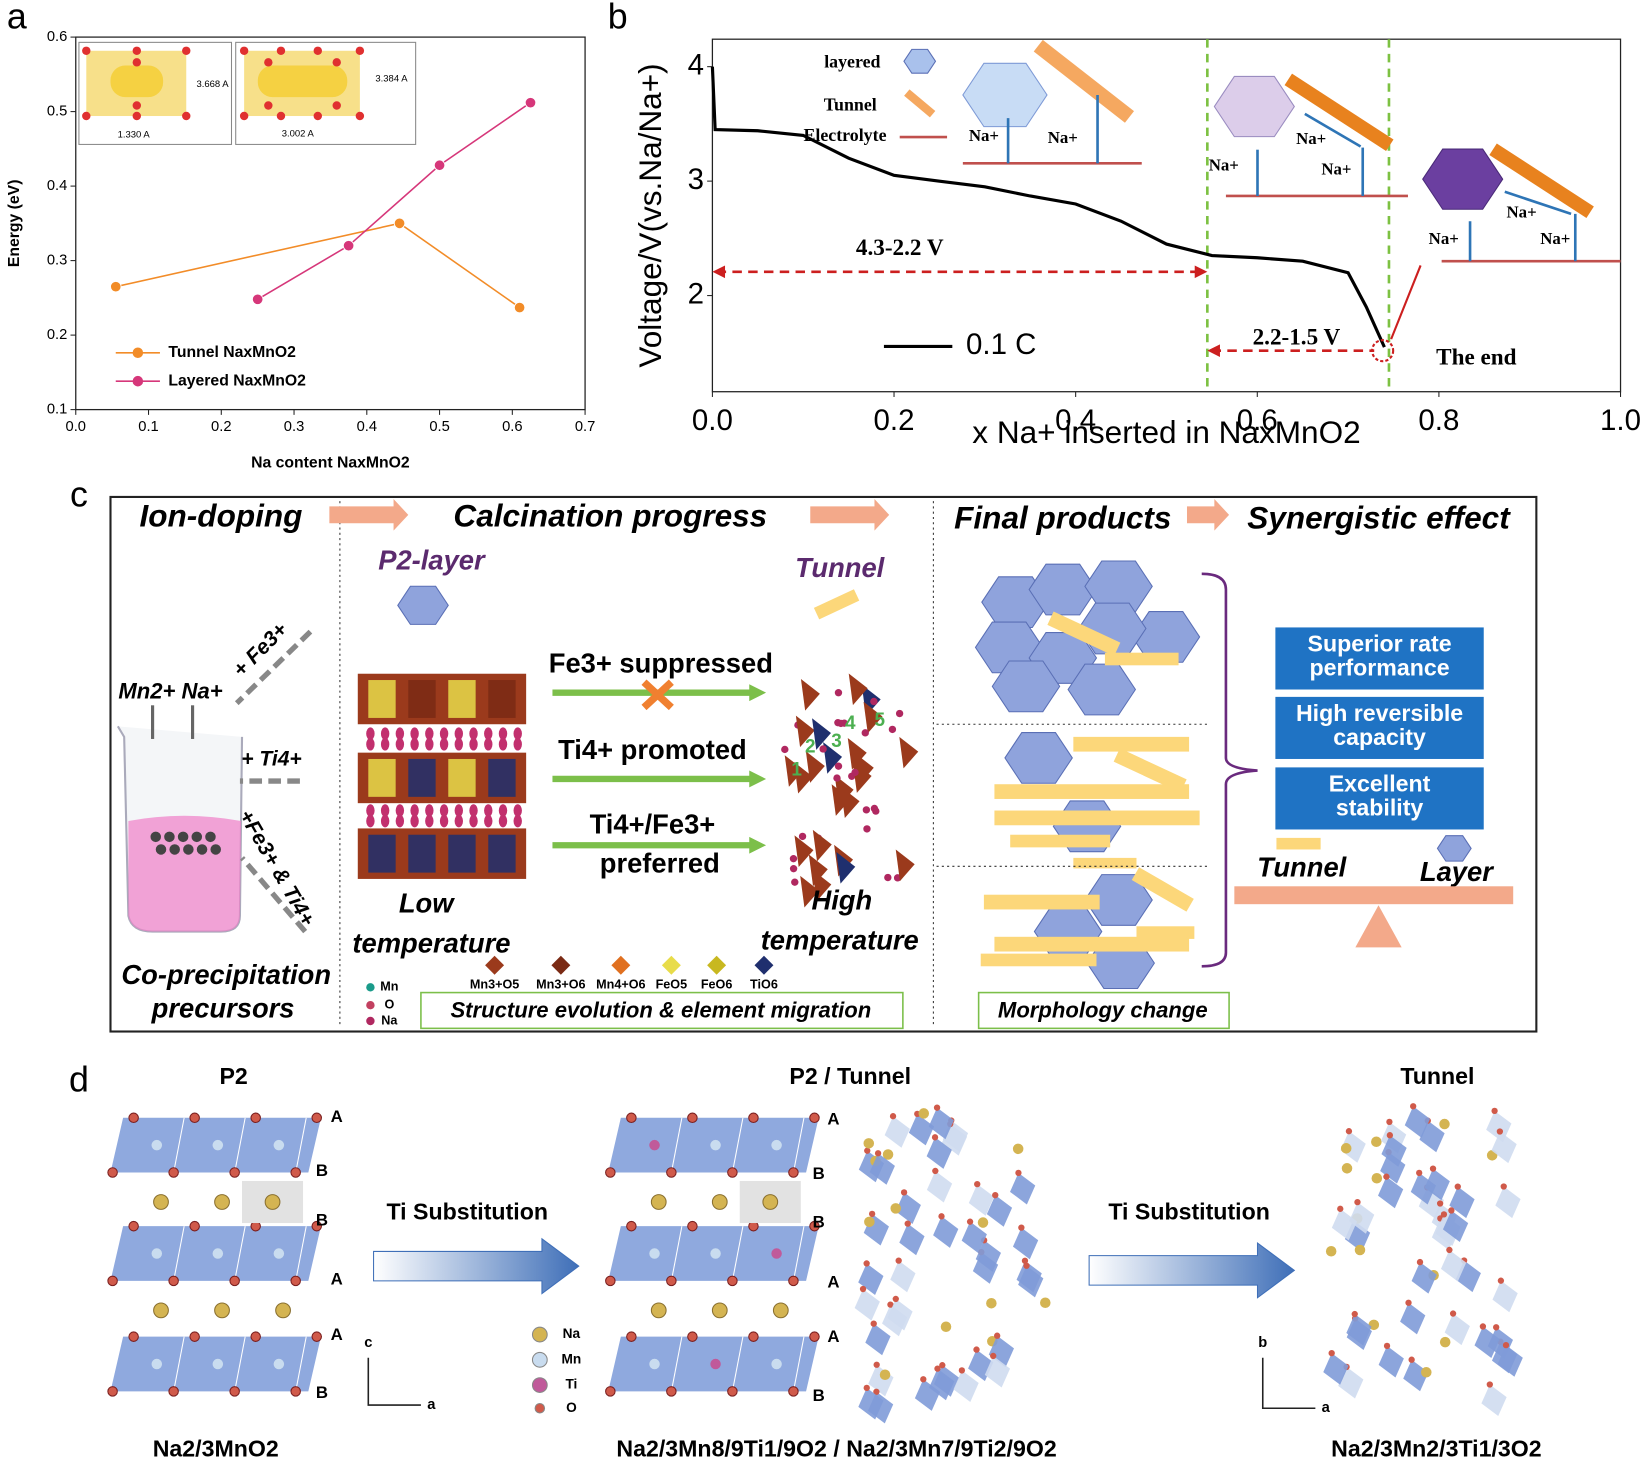 The height and width of the screenshot is (1479, 1650). I want to click on particle, so click(197, 837).